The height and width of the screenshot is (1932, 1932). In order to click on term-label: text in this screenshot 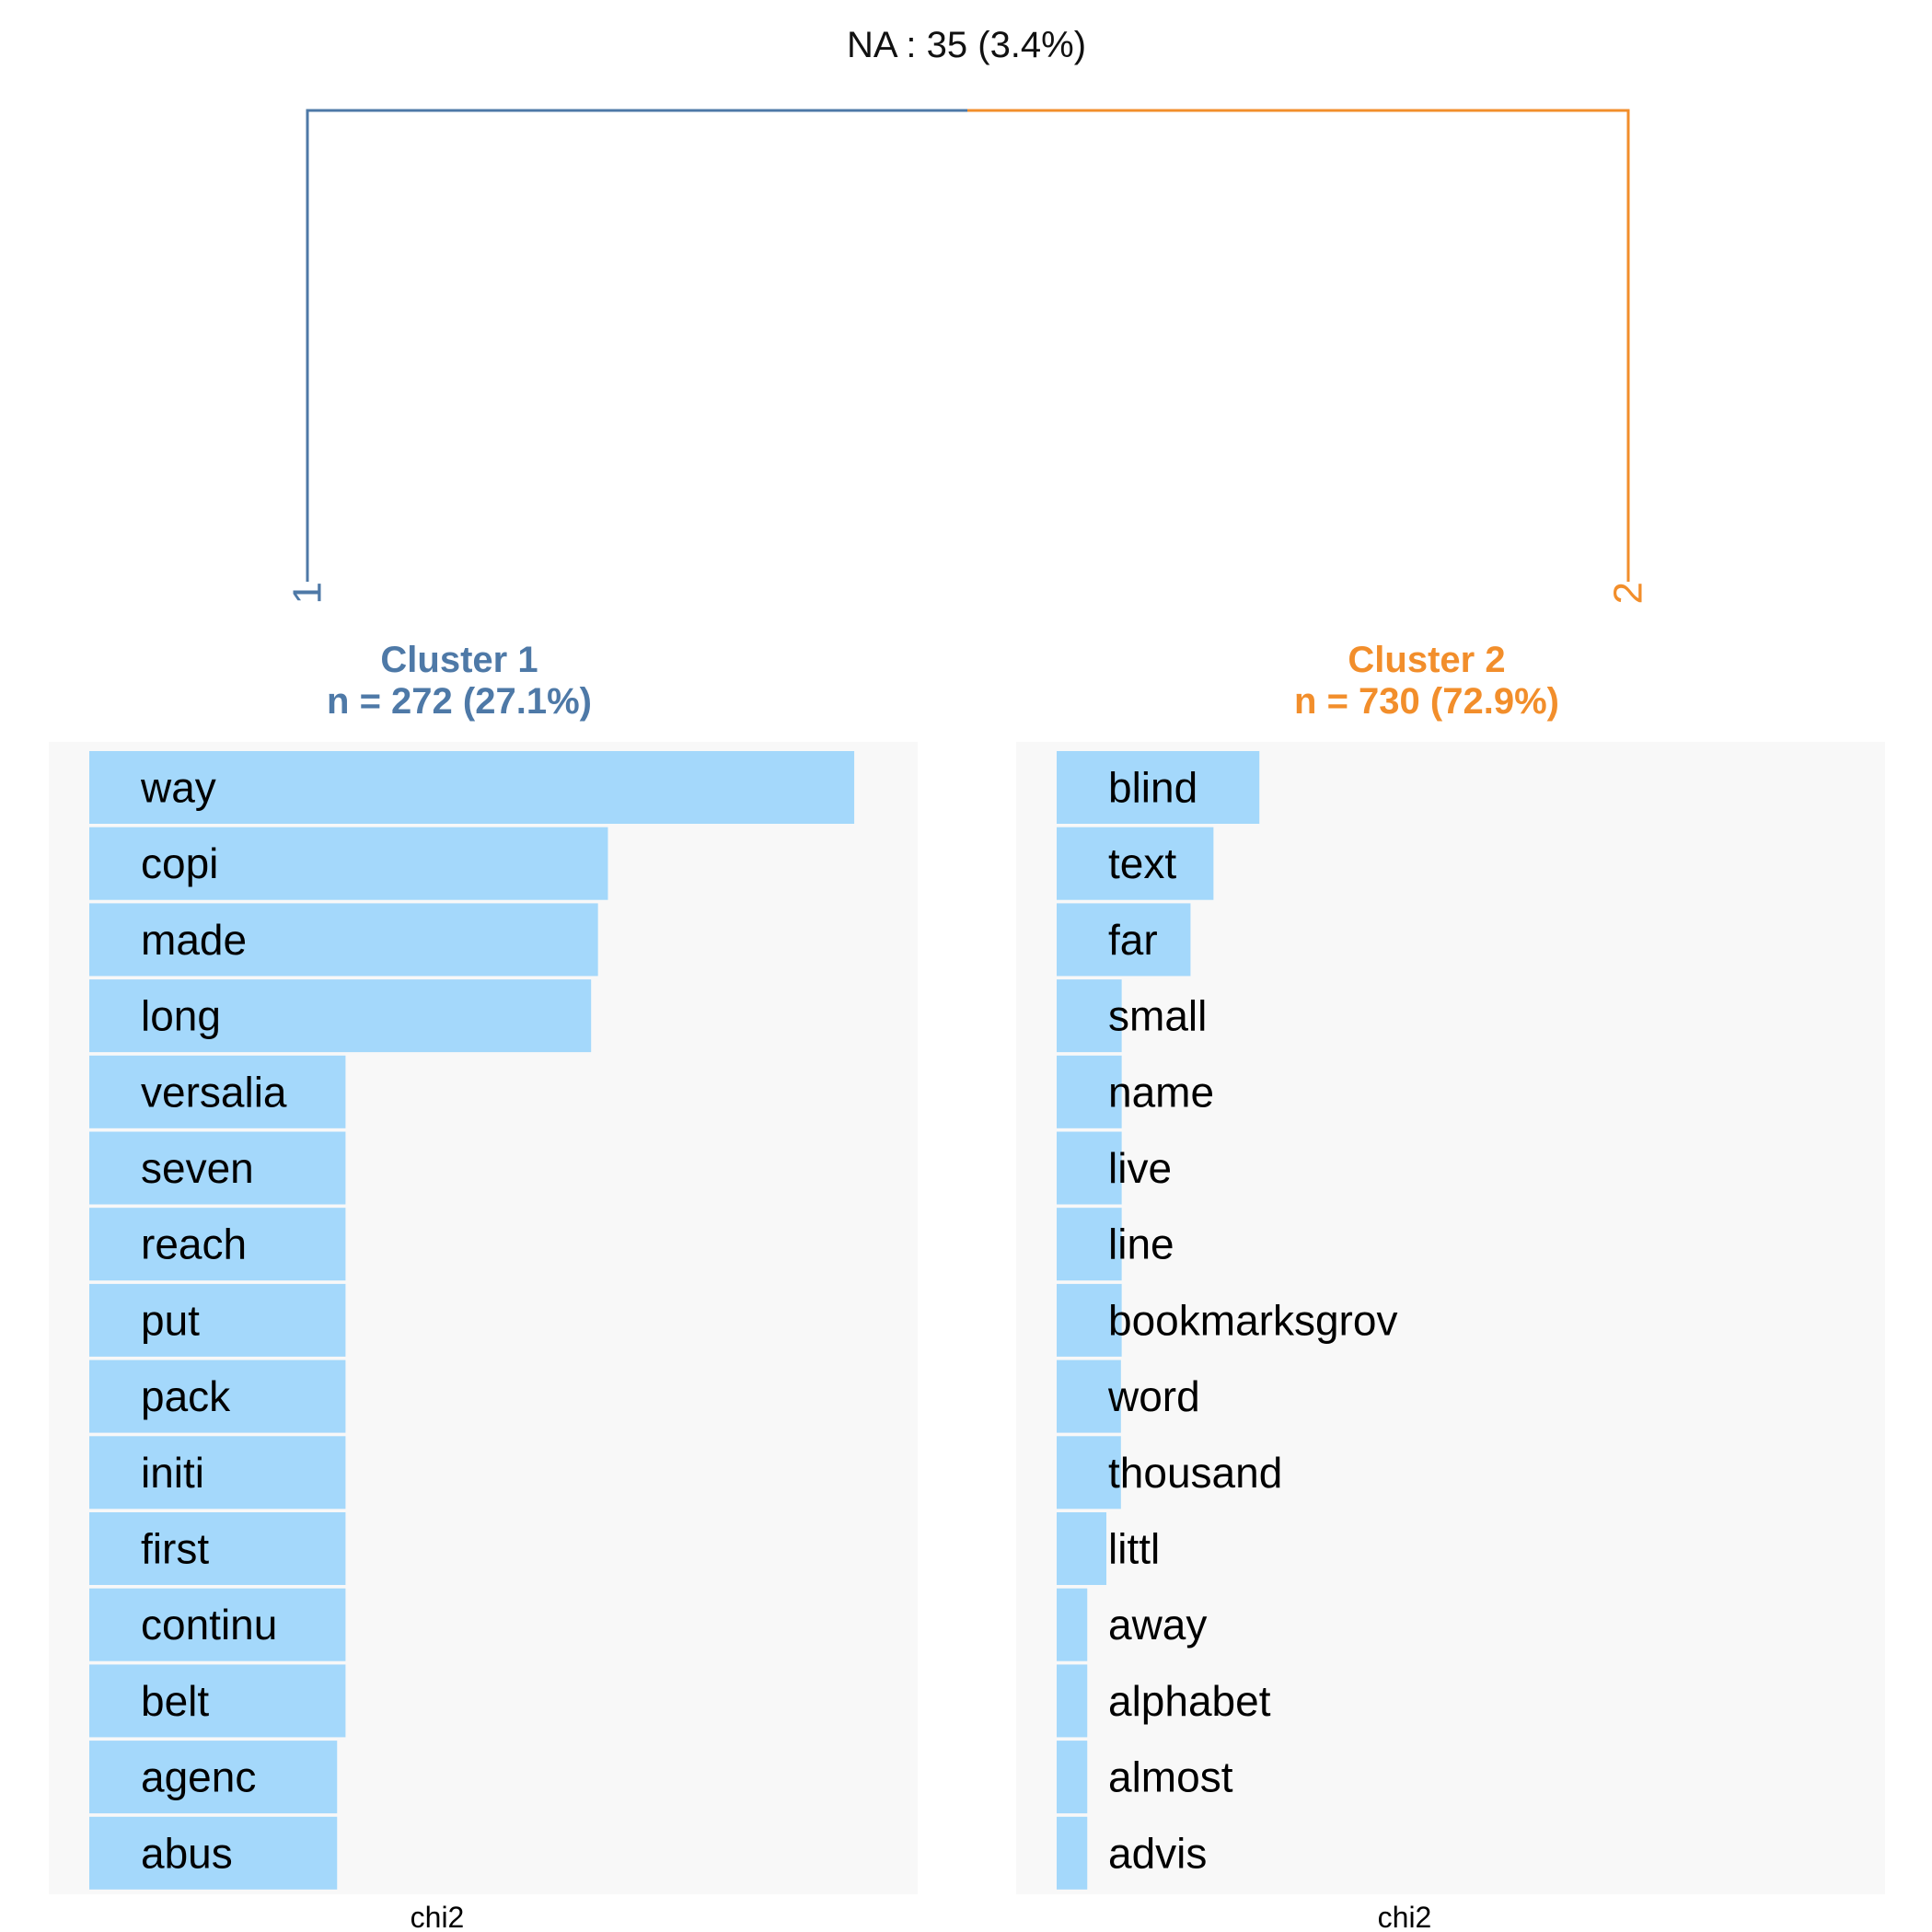, I will do `click(1142, 863)`.